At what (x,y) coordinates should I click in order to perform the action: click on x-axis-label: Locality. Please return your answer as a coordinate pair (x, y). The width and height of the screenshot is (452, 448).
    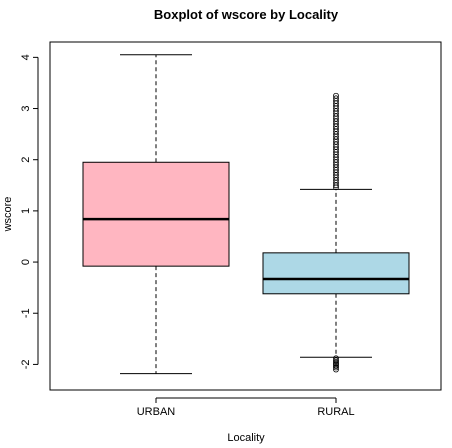
    Looking at the image, I should click on (246, 438).